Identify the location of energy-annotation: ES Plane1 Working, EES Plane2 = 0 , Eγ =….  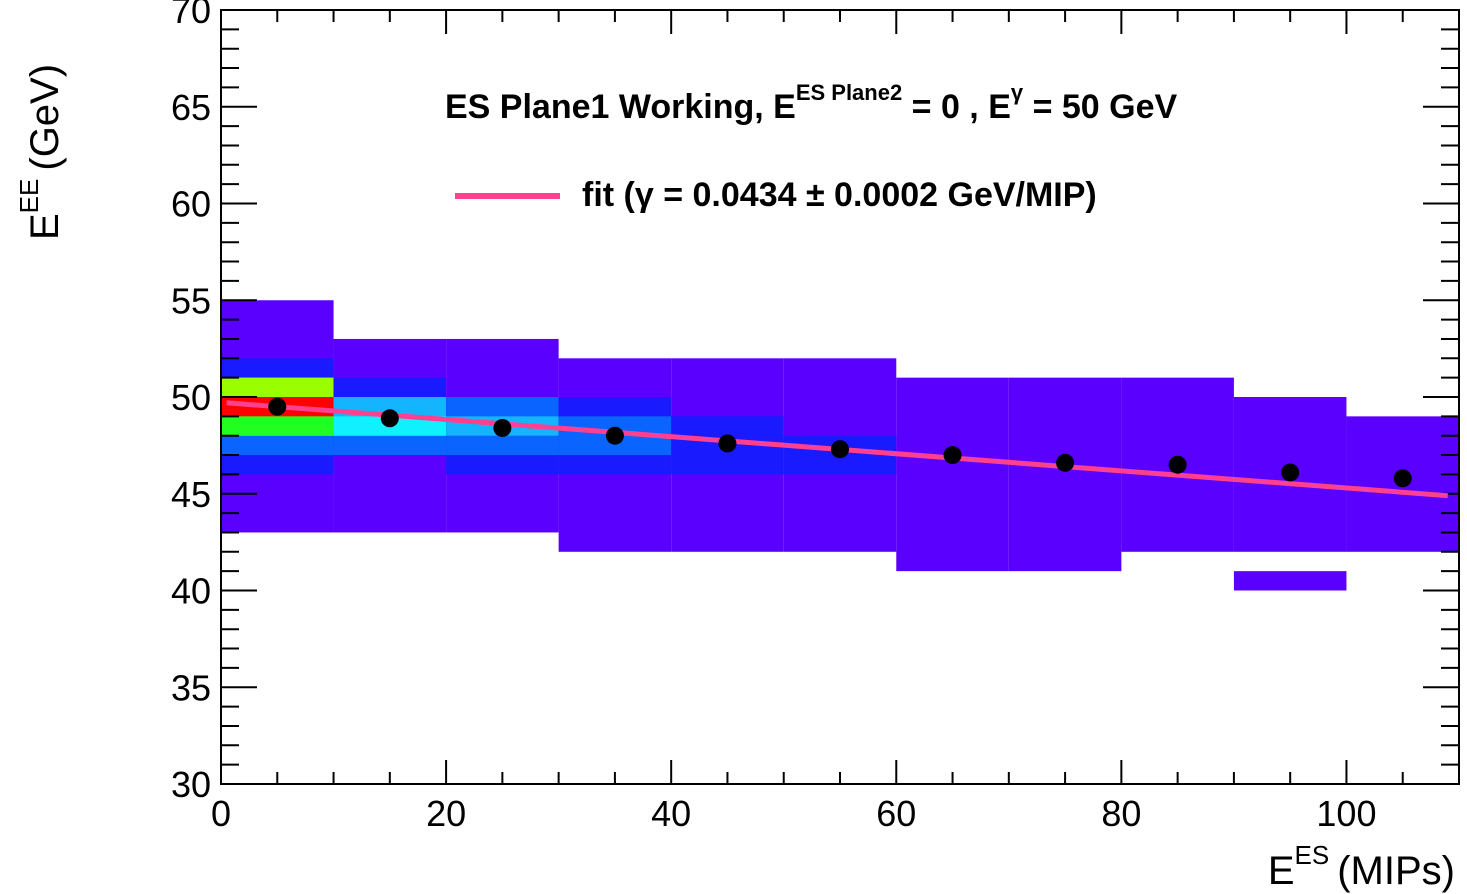
(811, 103).